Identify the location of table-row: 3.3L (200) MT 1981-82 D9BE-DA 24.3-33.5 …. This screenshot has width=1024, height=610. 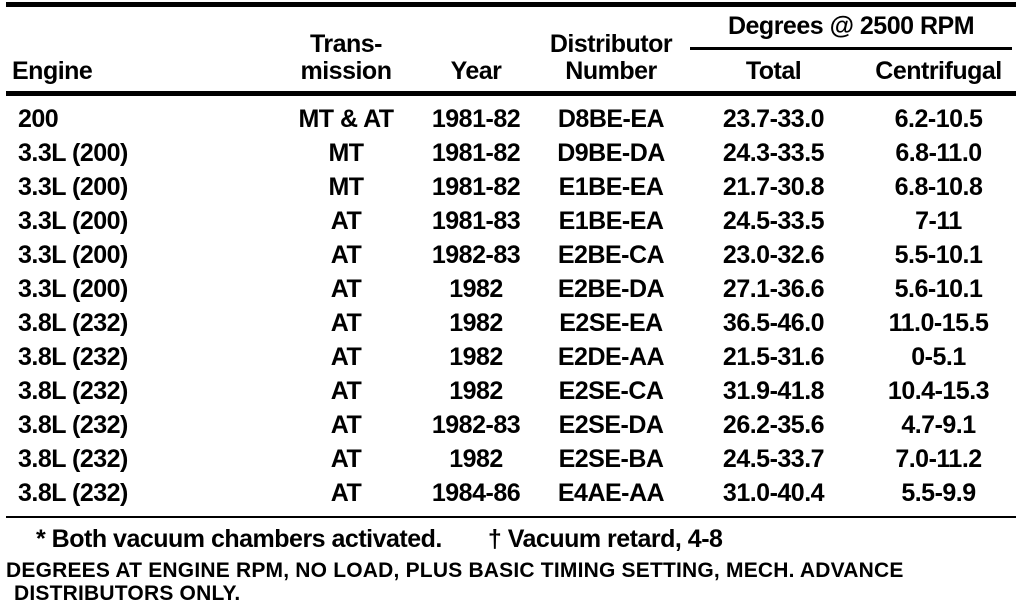
(511, 153).